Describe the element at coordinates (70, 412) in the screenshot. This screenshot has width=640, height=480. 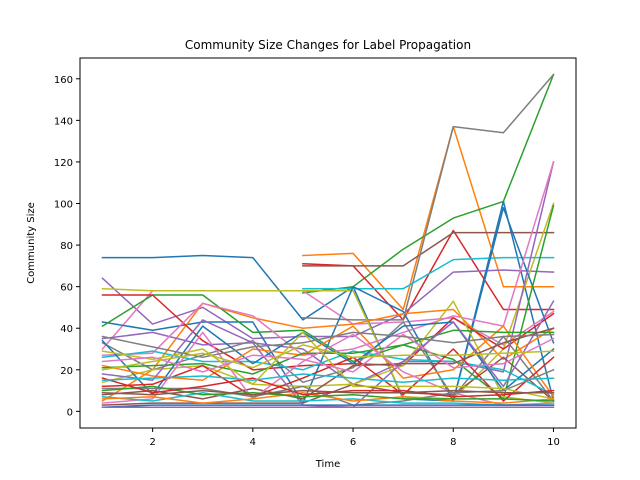
I see `y-tick-label: 0` at that location.